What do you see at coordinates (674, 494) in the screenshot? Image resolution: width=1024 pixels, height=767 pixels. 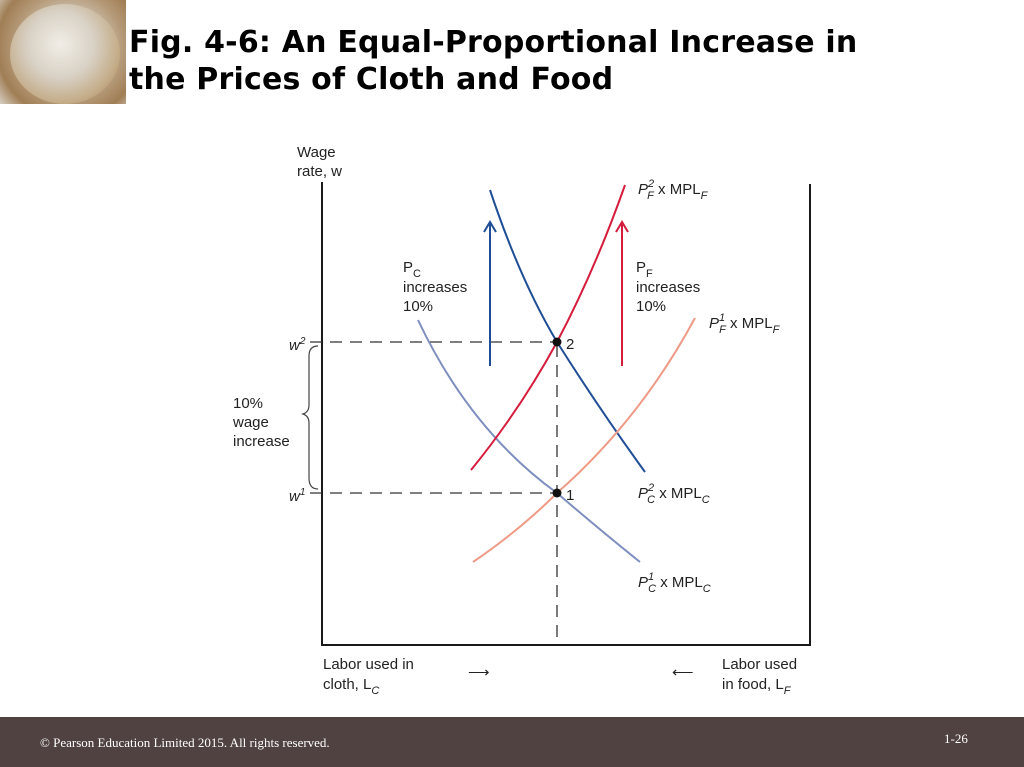 I see `pc2-curve-label: P2 C x MPLC` at bounding box center [674, 494].